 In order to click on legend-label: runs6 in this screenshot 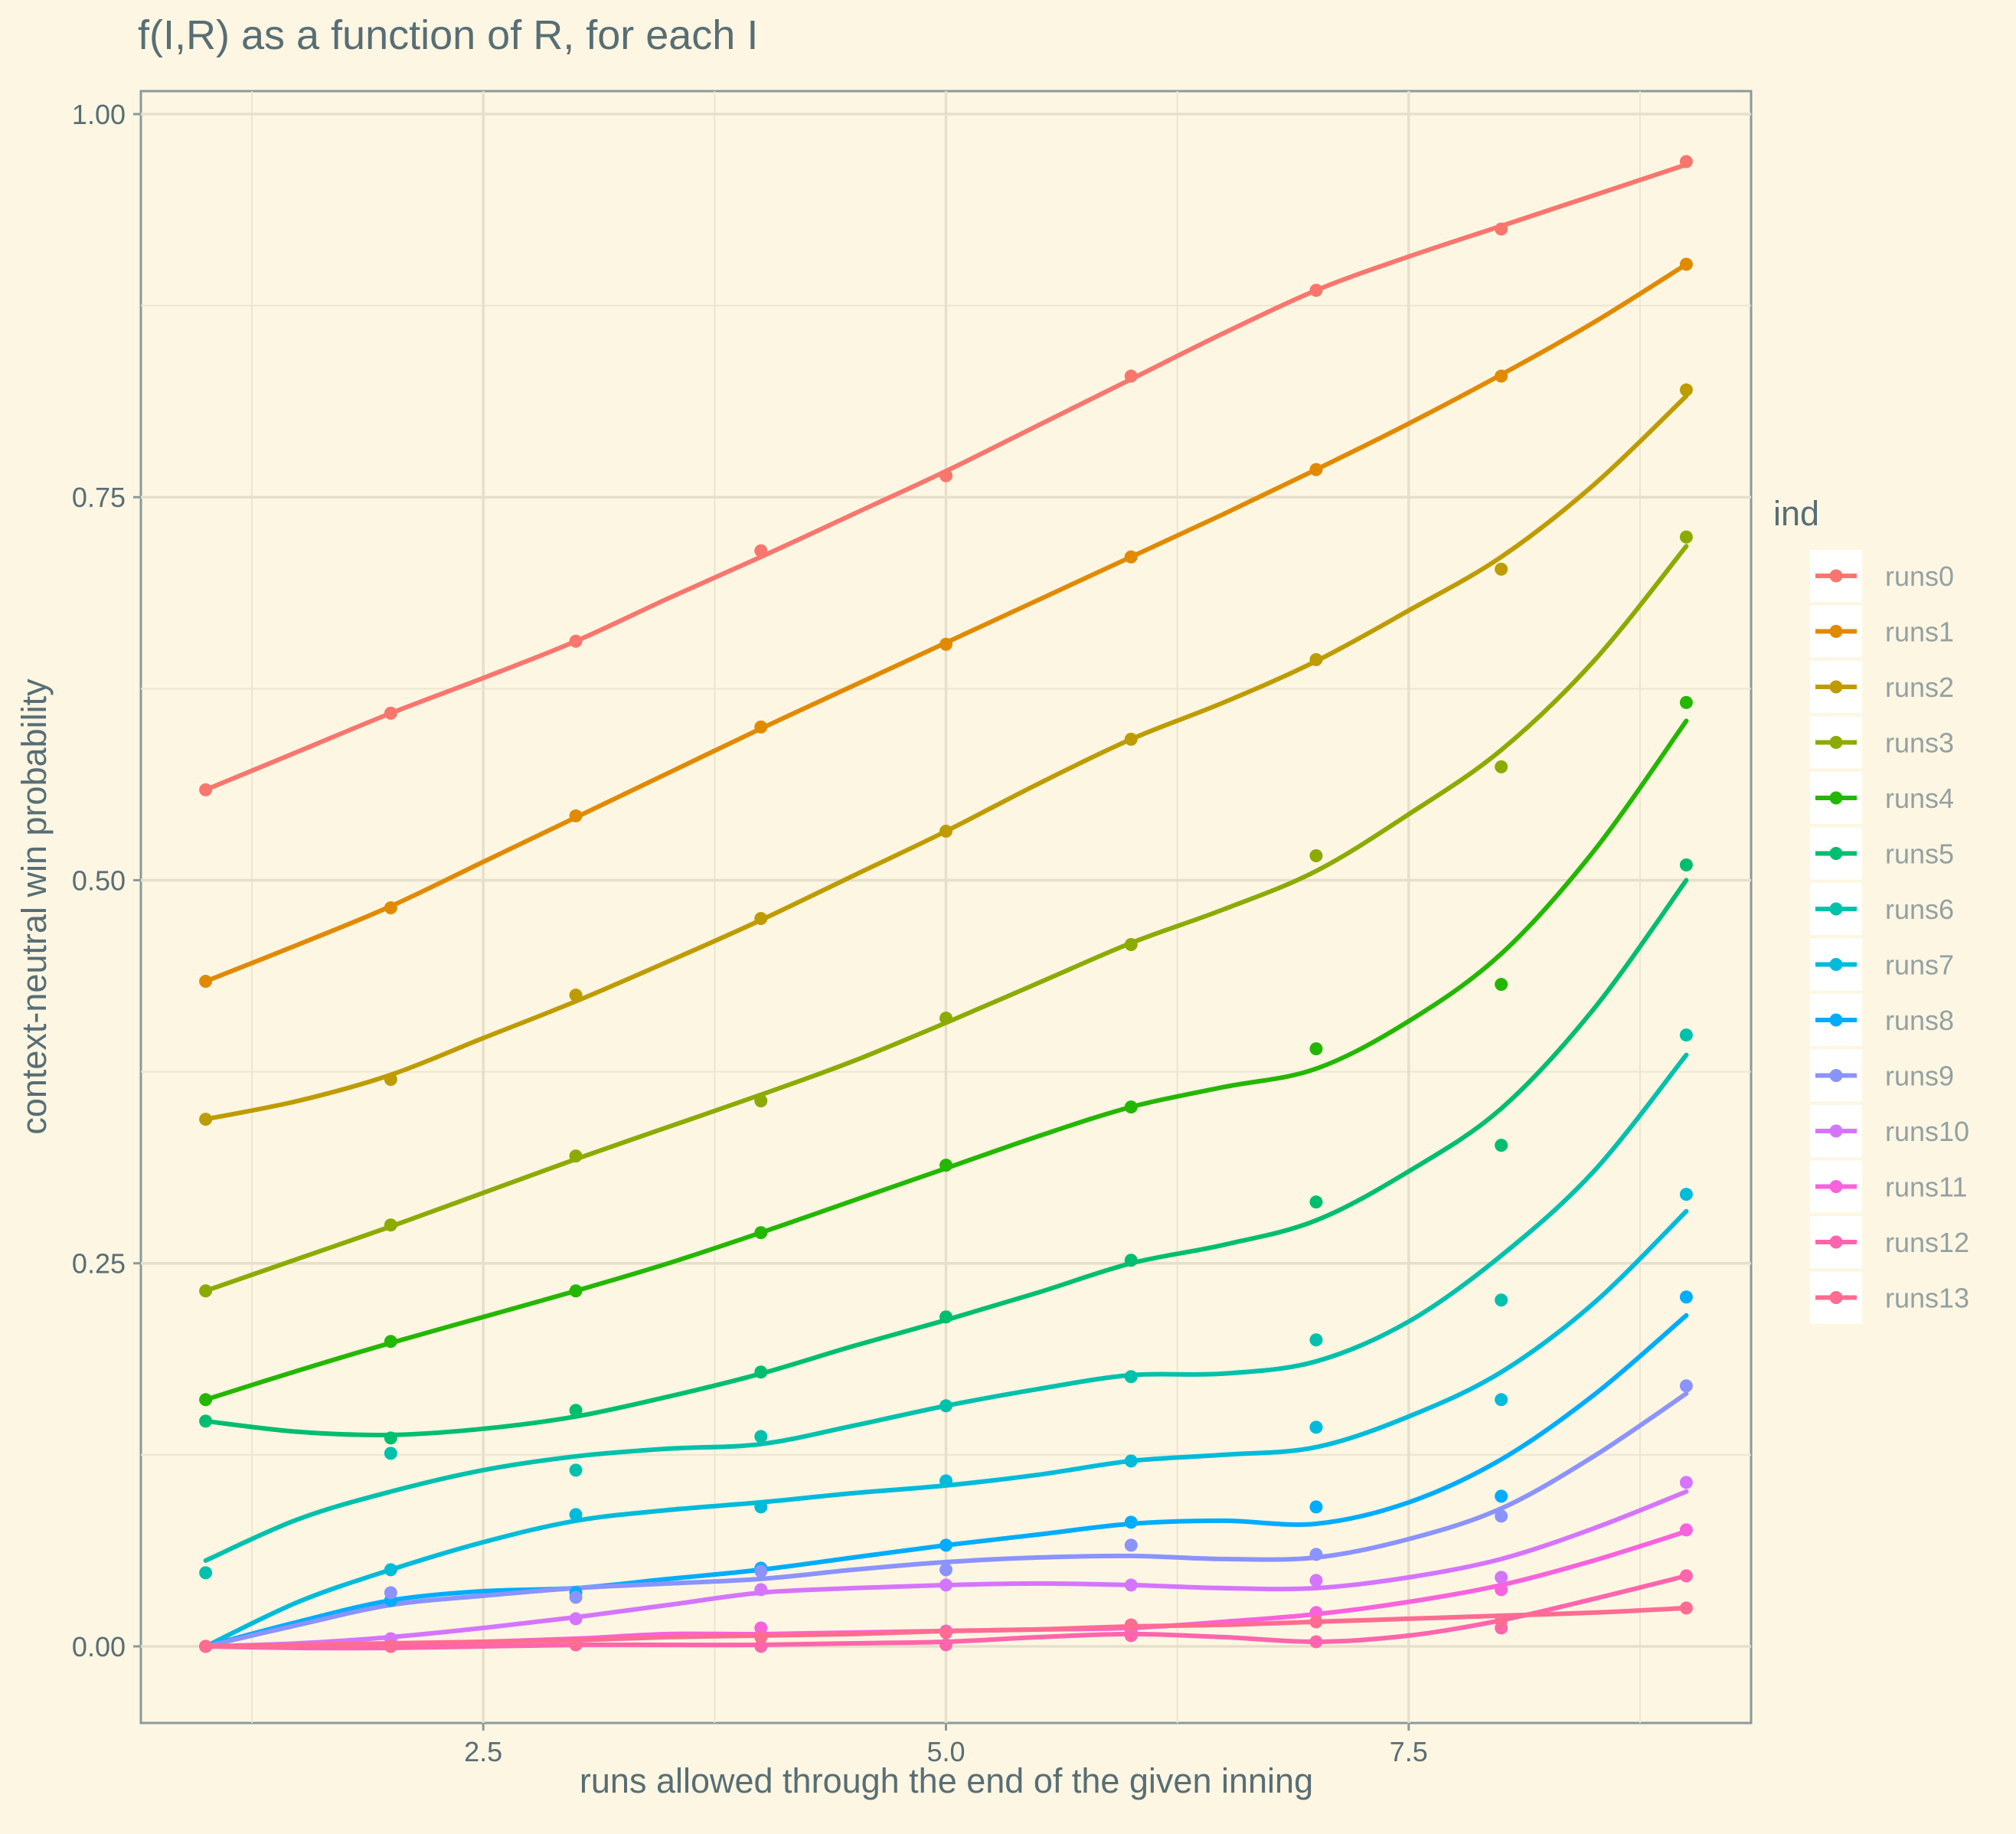, I will do `click(1919, 910)`.